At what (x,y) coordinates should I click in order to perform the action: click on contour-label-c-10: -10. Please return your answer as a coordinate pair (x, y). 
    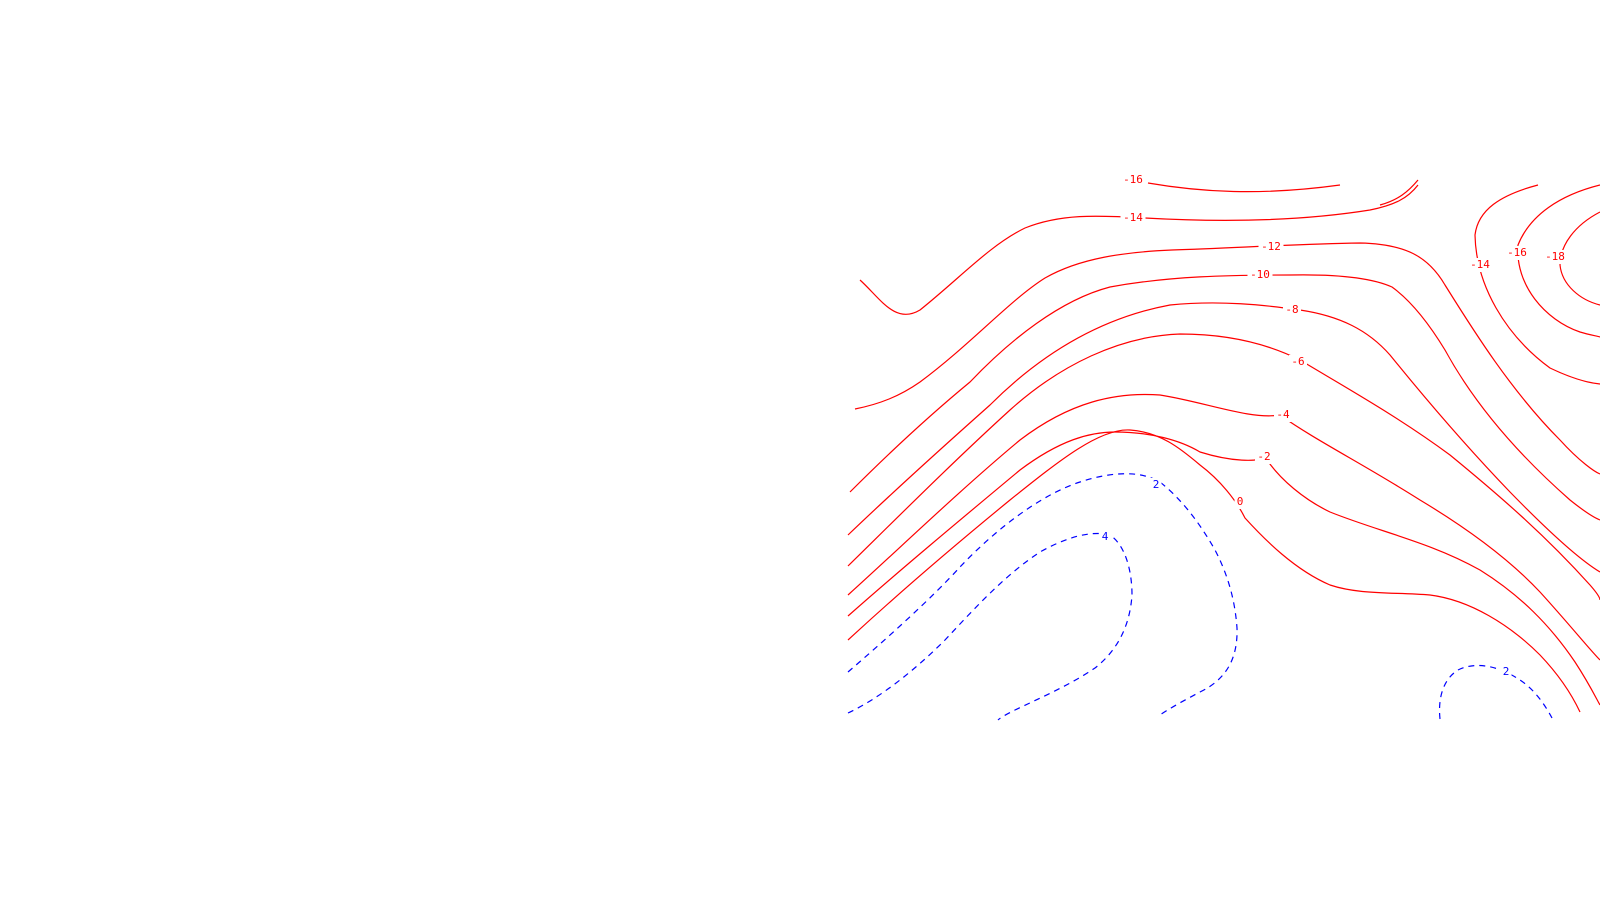
    Looking at the image, I should click on (1260, 274).